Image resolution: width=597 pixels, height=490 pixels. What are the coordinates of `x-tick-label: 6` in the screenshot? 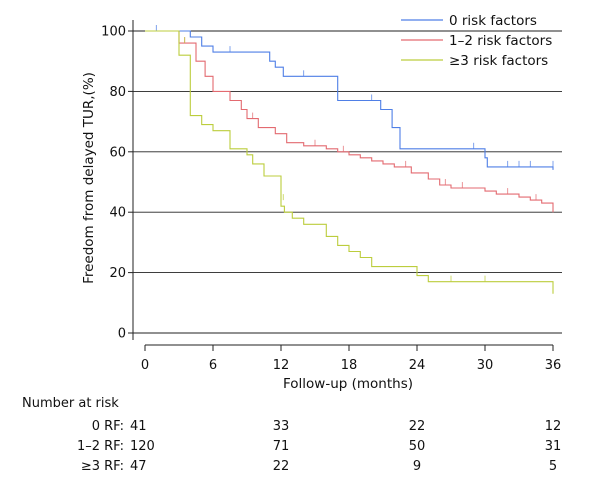 It's located at (213, 365).